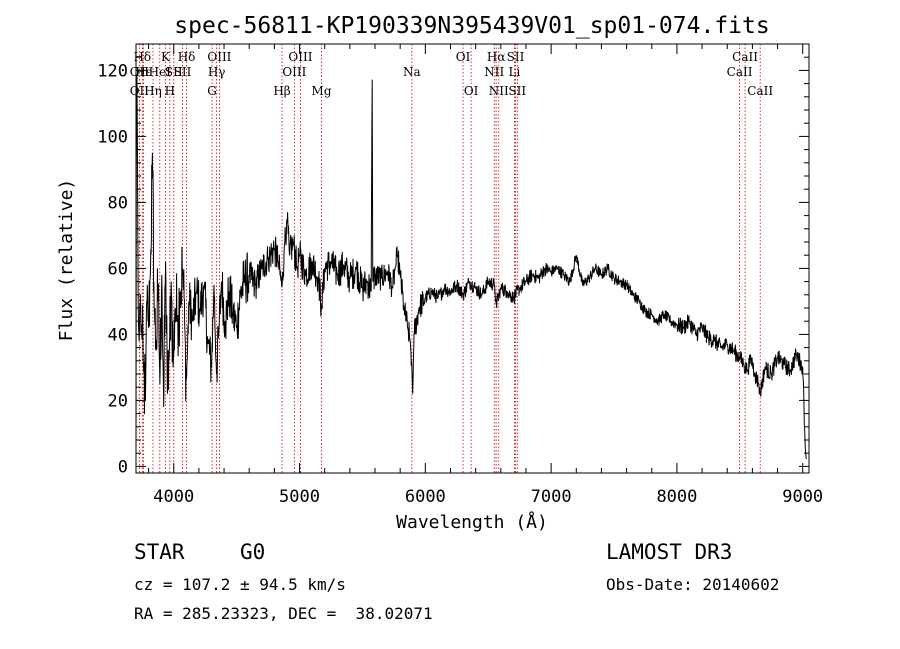 This screenshot has width=900, height=649. I want to click on y-tick-label: 80, so click(118, 203).